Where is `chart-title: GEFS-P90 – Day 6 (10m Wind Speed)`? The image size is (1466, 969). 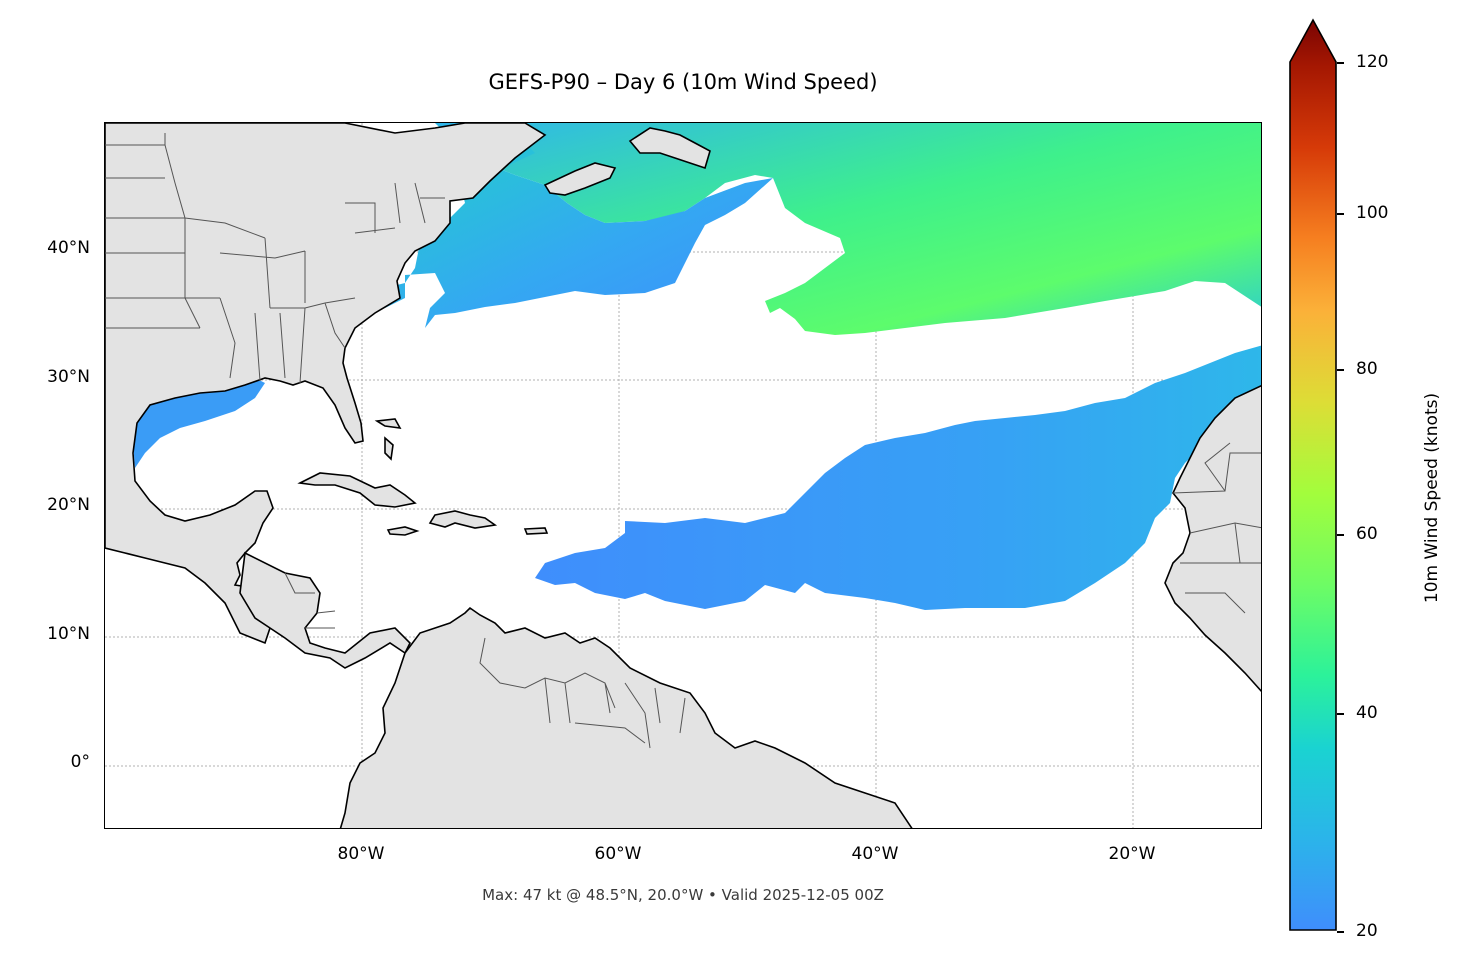
chart-title: GEFS-P90 – Day 6 (10m Wind Speed) is located at coordinates (683, 82).